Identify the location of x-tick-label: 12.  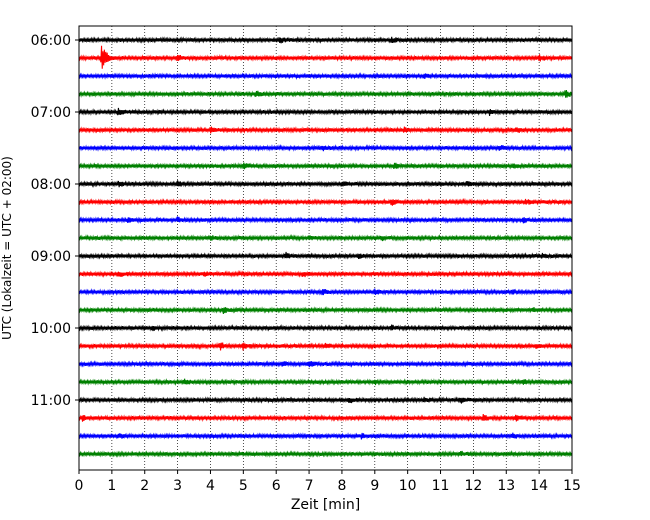
(473, 486).